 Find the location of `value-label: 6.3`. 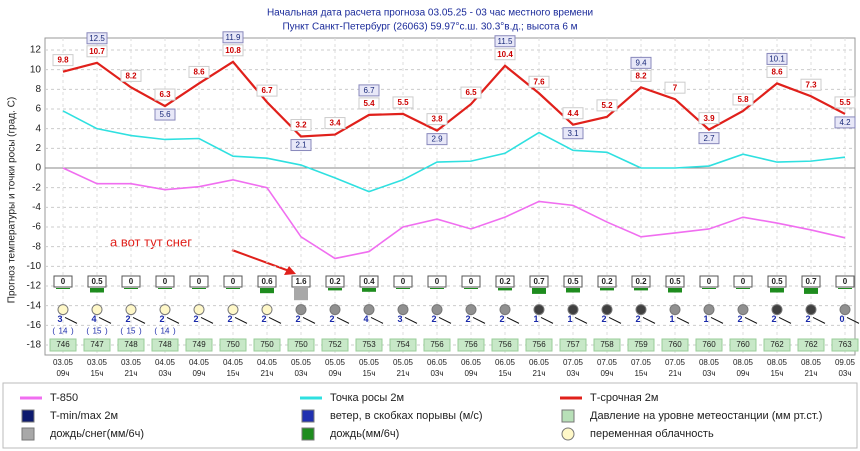

value-label: 6.3 is located at coordinates (165, 94).